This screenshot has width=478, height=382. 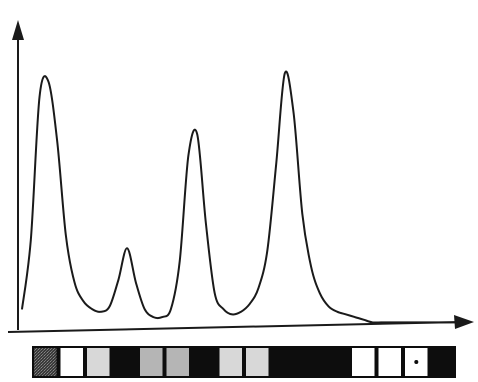 I want to click on y-axis-arrowhead, so click(x=18, y=30).